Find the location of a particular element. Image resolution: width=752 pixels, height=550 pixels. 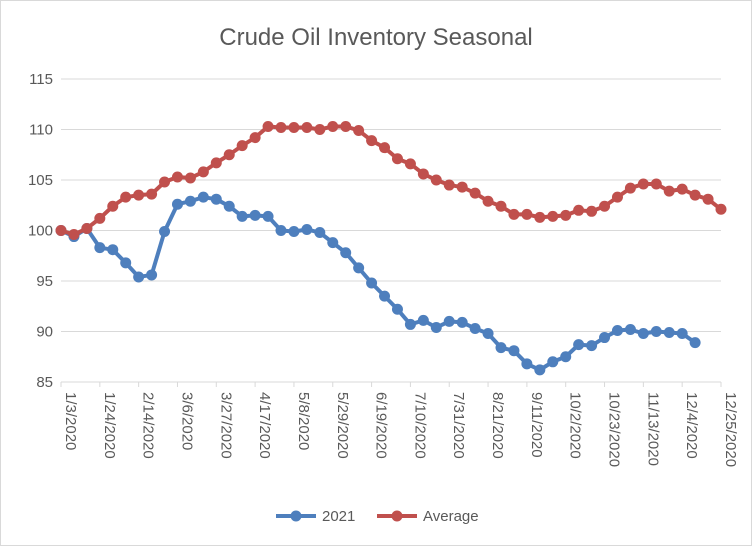

x-tick-label: 6/19/2020 is located at coordinates (381, 425).